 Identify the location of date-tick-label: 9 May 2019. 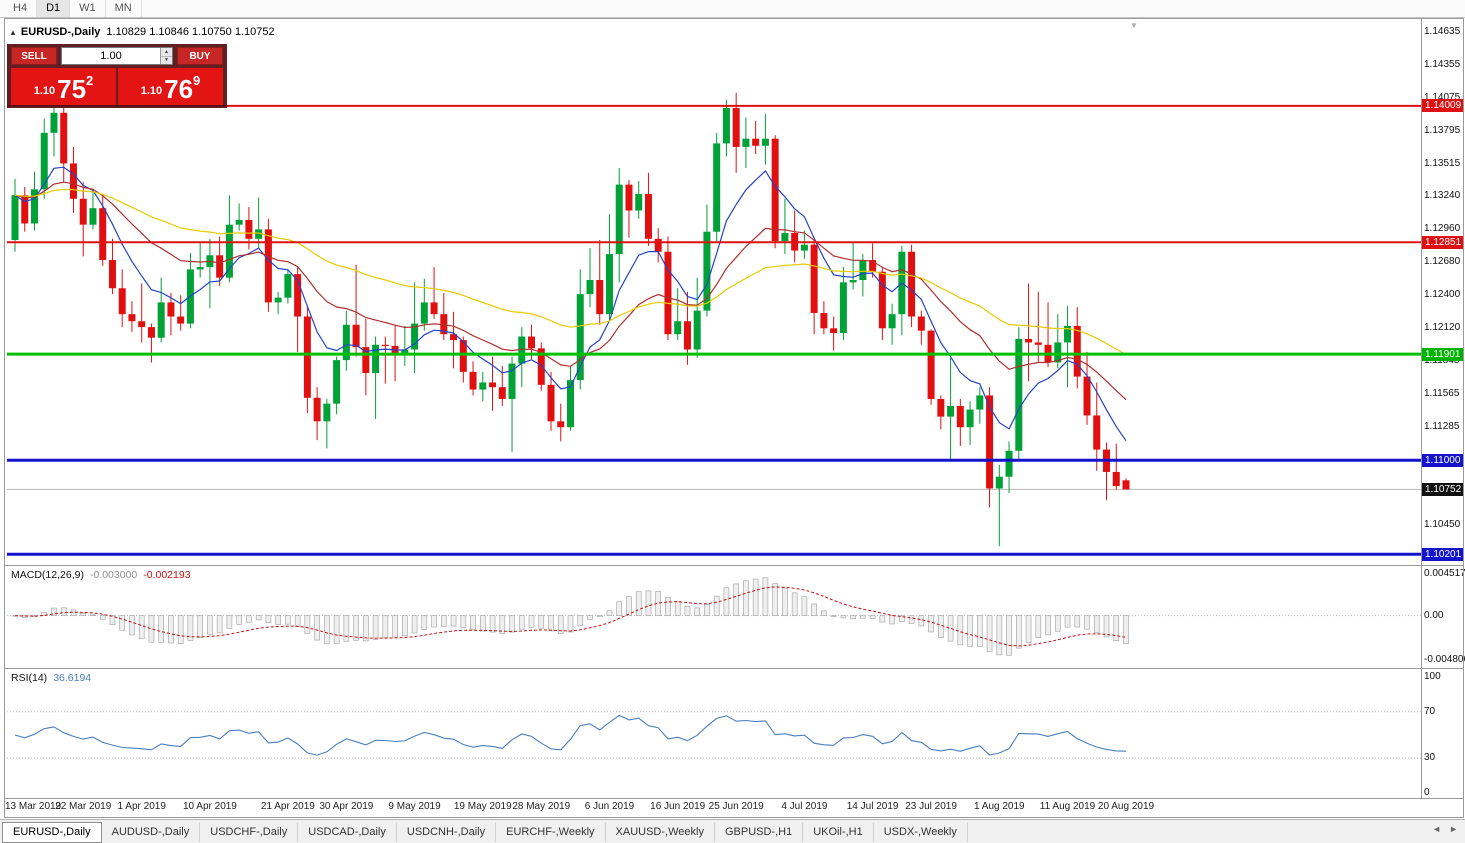
(414, 806).